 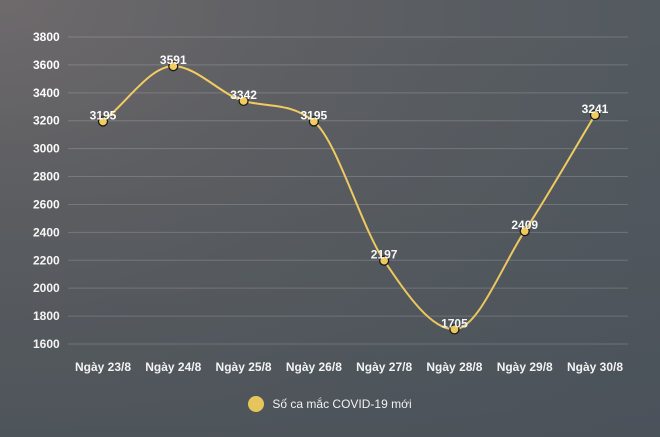 What do you see at coordinates (46, 204) in the screenshot?
I see `y-tick-label: 2600` at bounding box center [46, 204].